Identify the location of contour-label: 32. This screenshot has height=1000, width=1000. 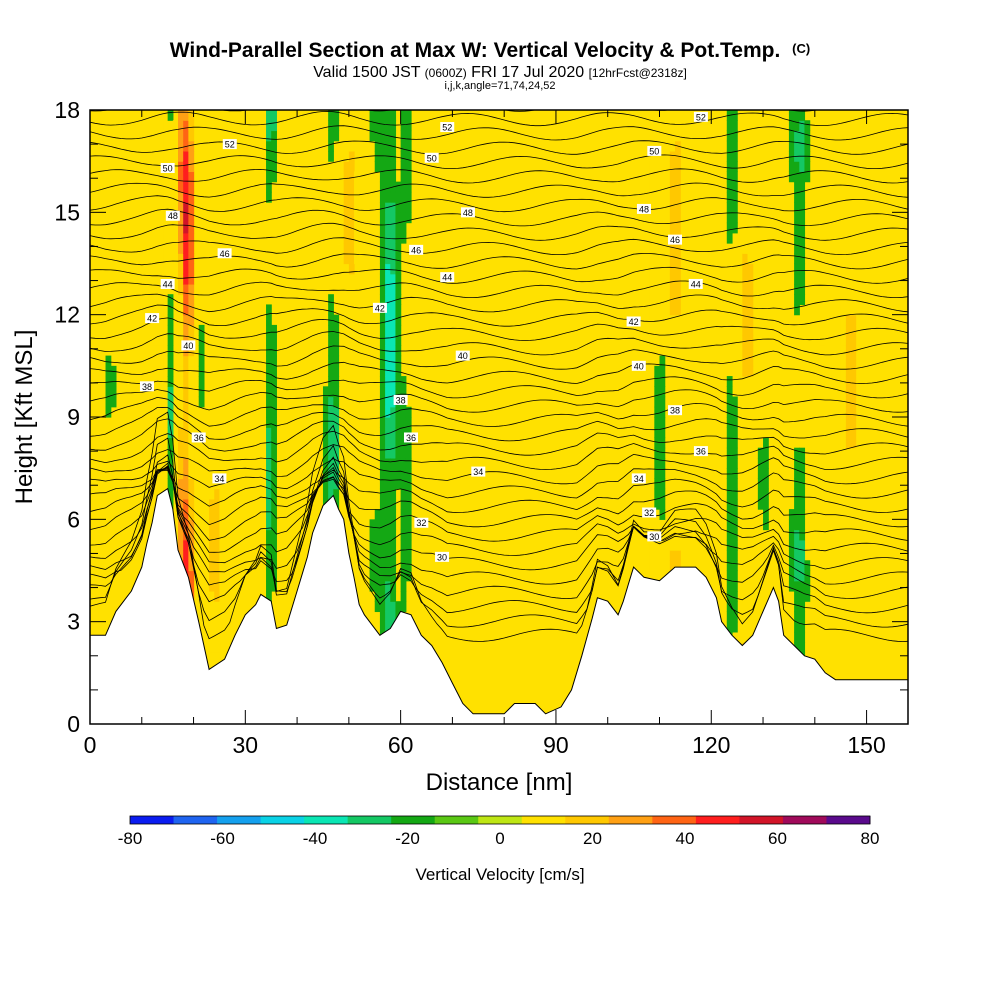
(421, 523).